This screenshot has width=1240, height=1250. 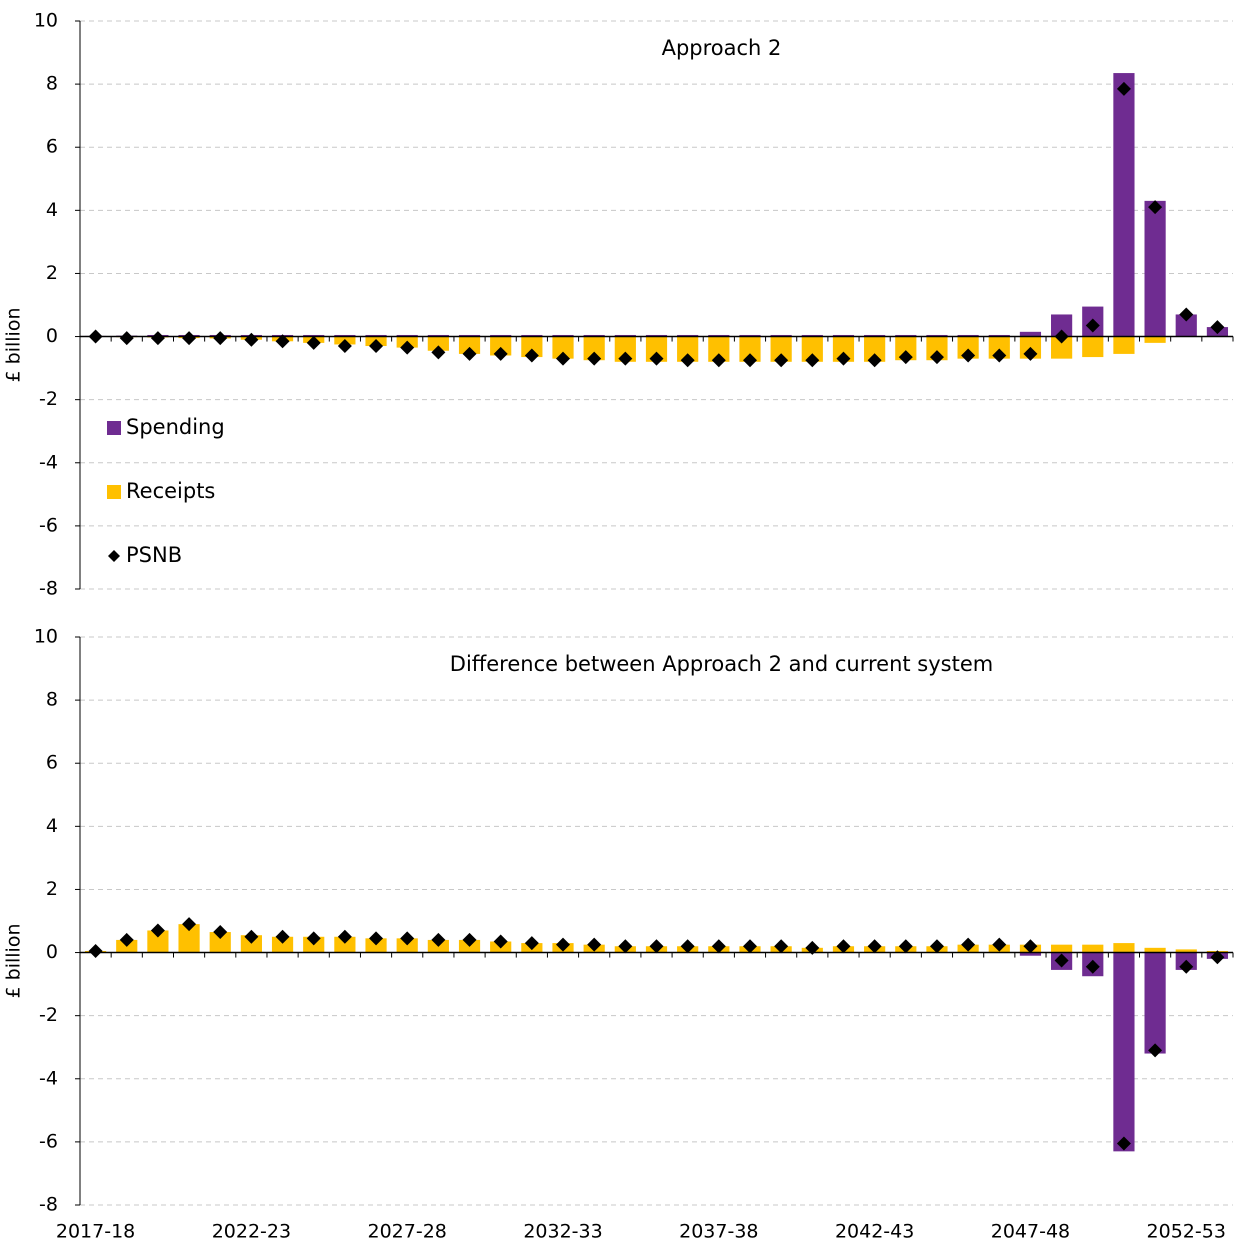 I want to click on y-tick-label: 8, so click(x=52, y=84).